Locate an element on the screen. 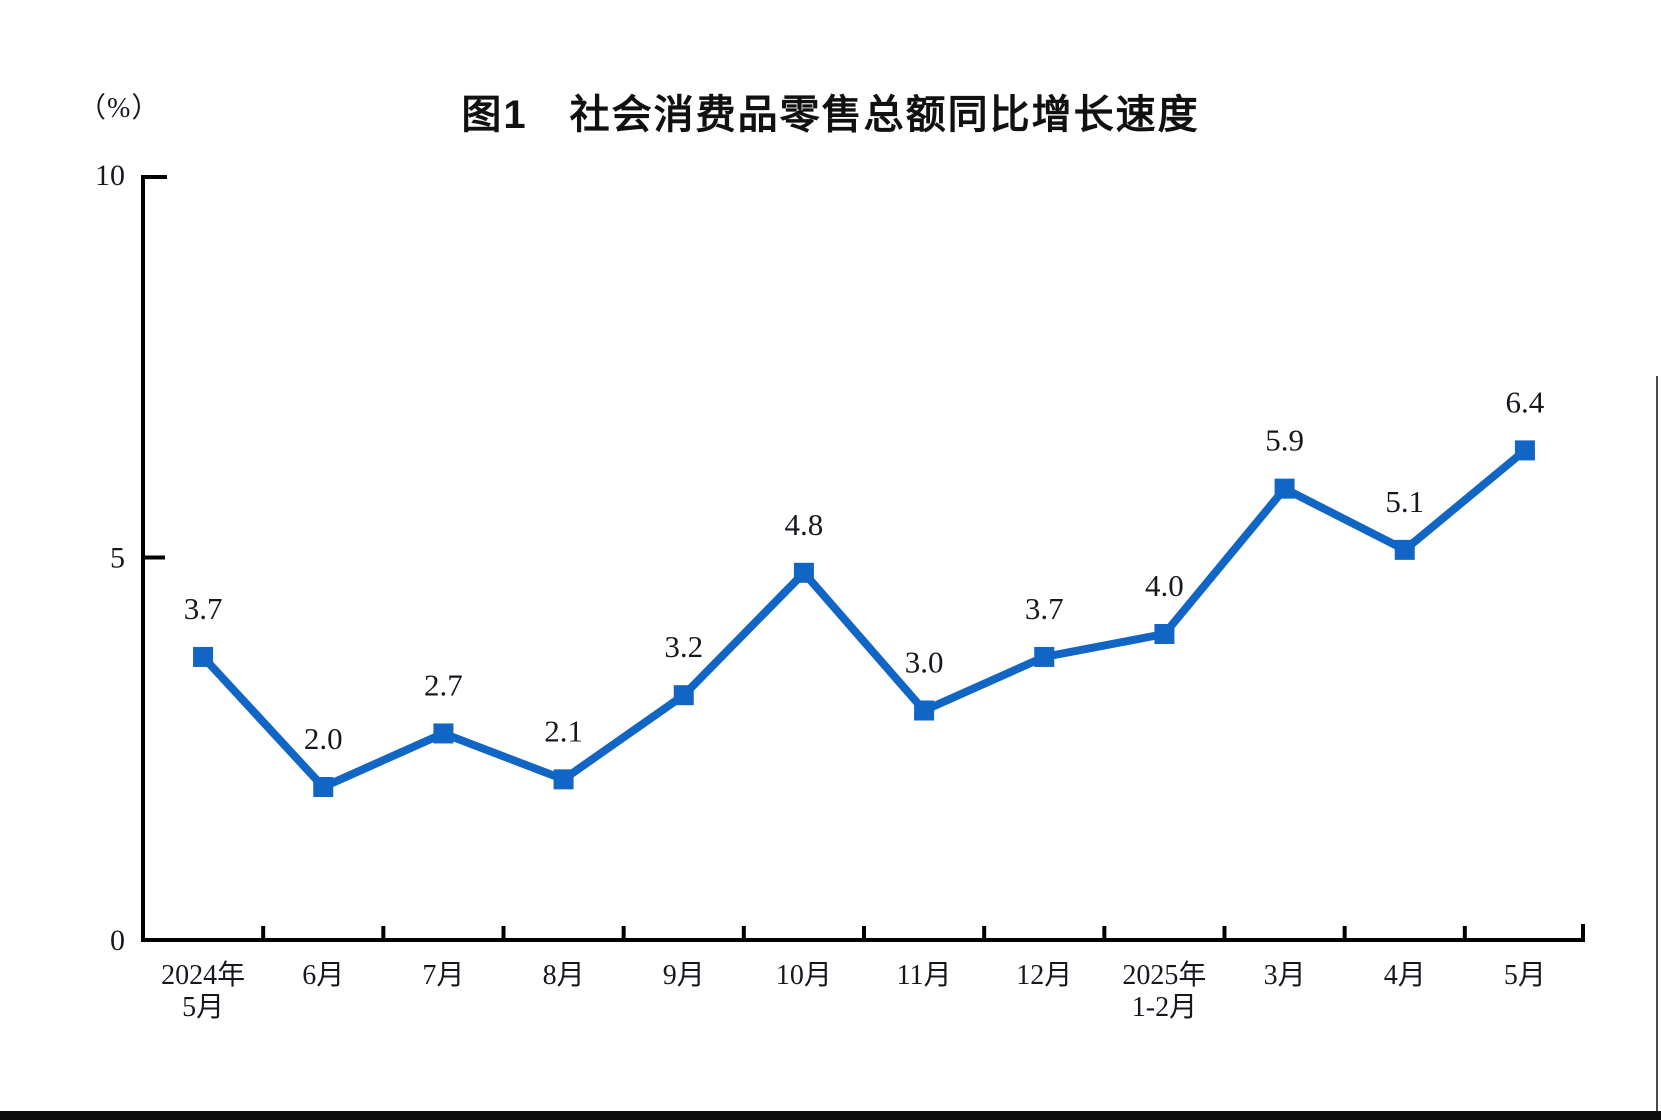  x-tick-label: 6月 is located at coordinates (323, 975).